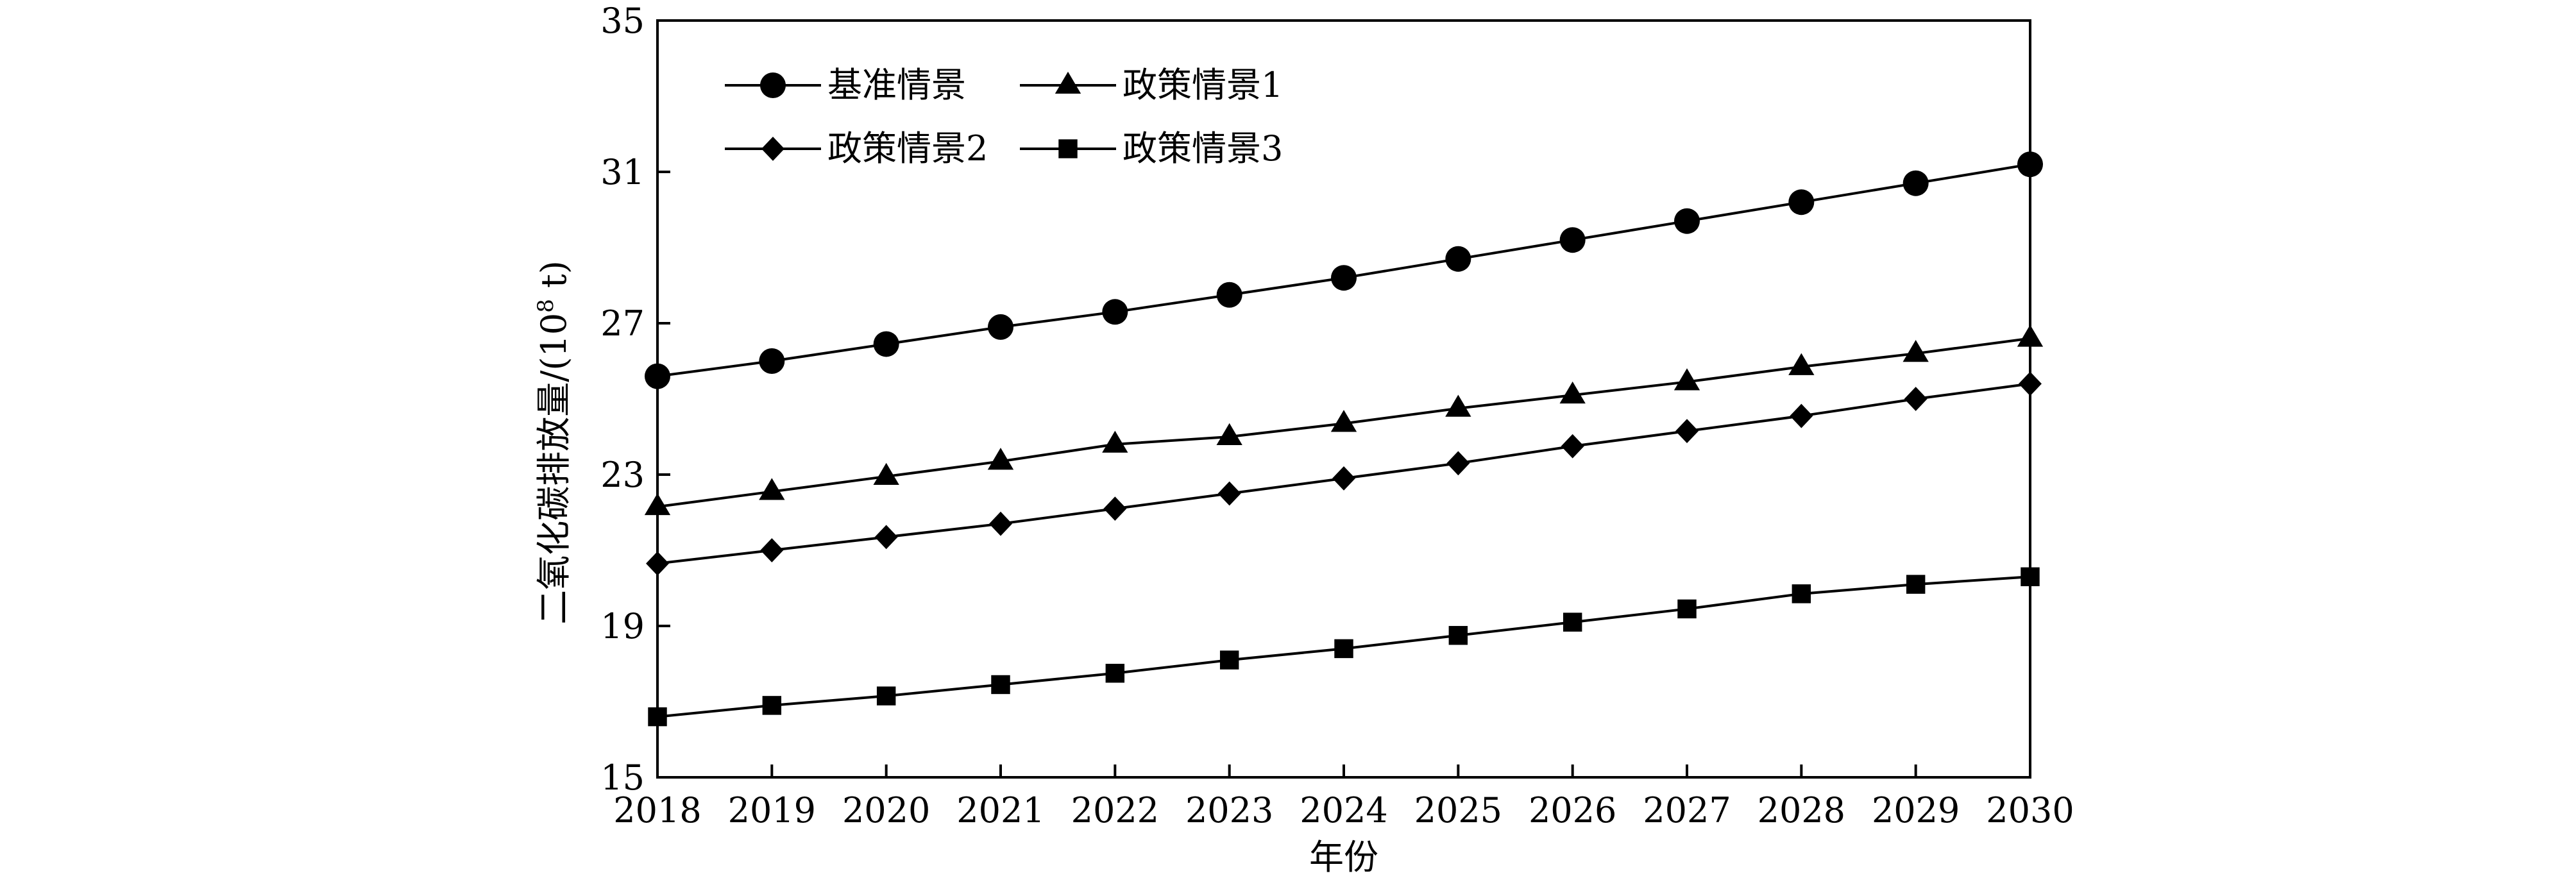  Describe the element at coordinates (2030, 810) in the screenshot. I see `x-tick-label: 2030` at that location.